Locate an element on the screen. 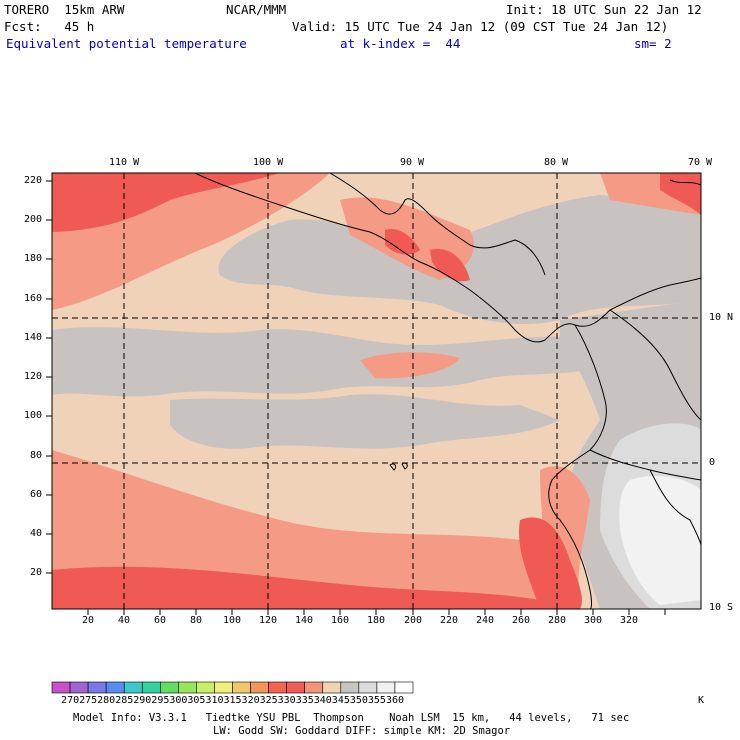 This screenshot has height=740, width=740. lat-label: 10 S is located at coordinates (721, 607).